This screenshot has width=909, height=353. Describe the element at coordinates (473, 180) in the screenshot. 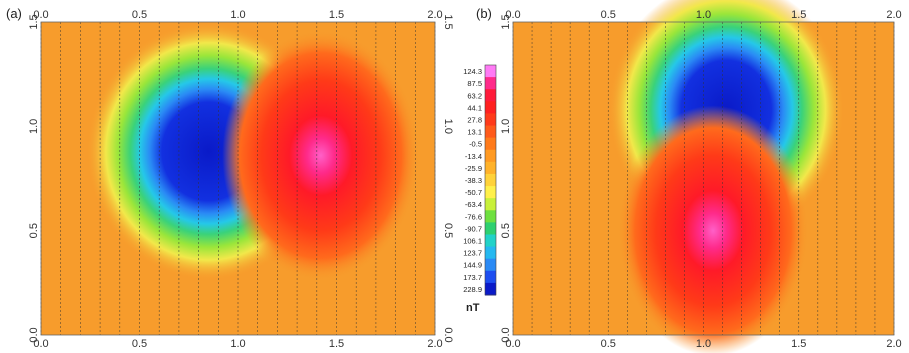

I see `colorbar-label: -38.3` at that location.